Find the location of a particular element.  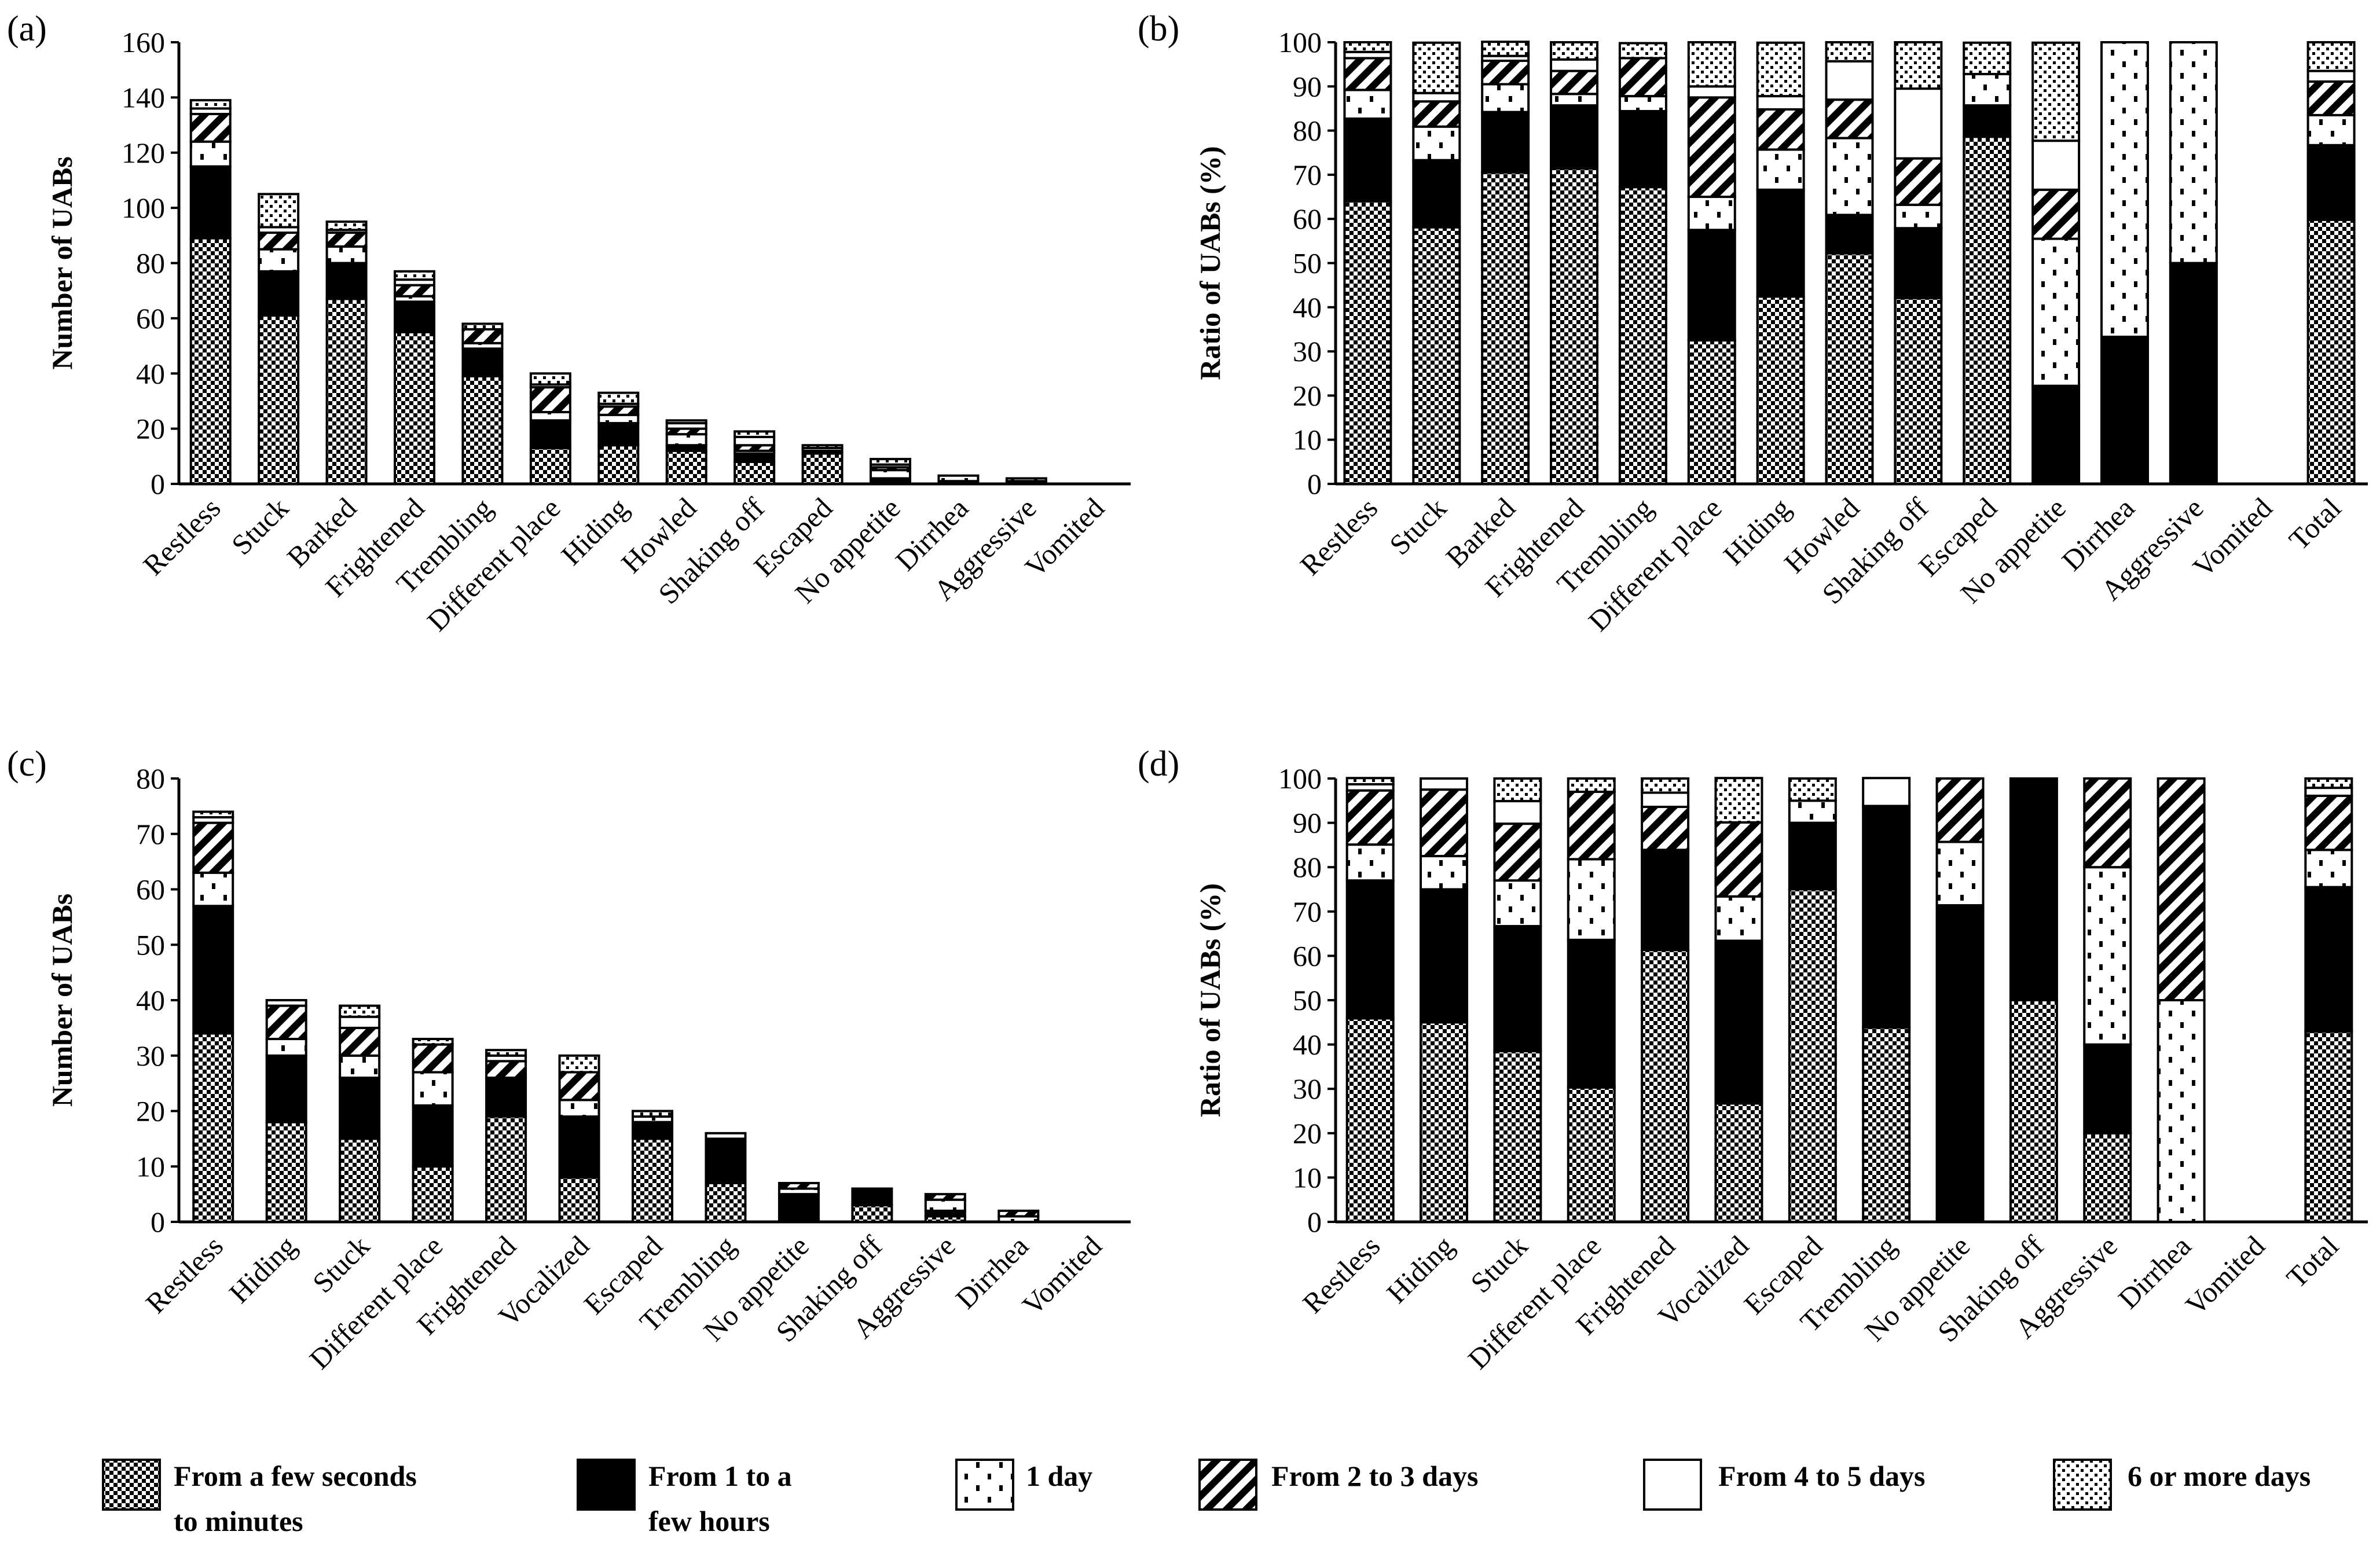

y-tick-label: 30 is located at coordinates (151, 1056).